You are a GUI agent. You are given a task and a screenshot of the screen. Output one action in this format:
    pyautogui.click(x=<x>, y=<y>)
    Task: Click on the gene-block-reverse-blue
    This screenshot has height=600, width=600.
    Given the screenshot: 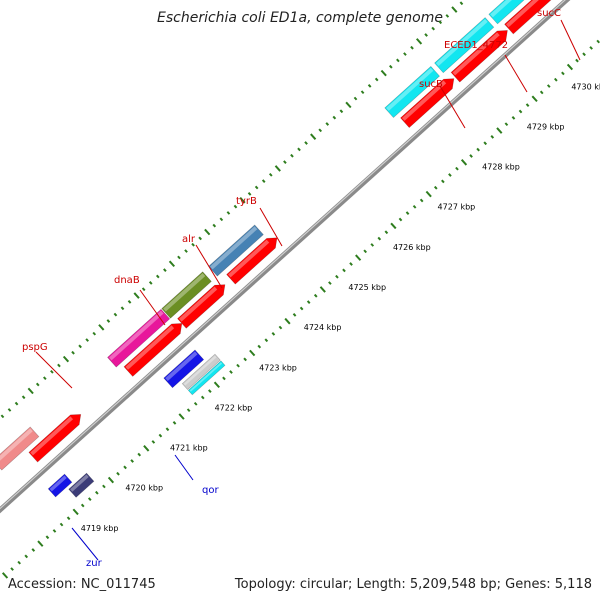 What is the action you would take?
    pyautogui.click(x=184, y=369)
    